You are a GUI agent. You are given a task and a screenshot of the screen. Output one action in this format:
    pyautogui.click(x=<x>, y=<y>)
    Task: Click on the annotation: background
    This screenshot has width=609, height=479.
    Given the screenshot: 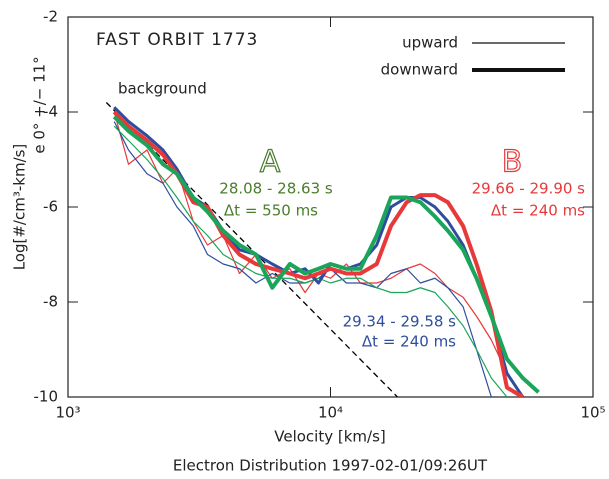 What is the action you would take?
    pyautogui.click(x=162, y=89)
    